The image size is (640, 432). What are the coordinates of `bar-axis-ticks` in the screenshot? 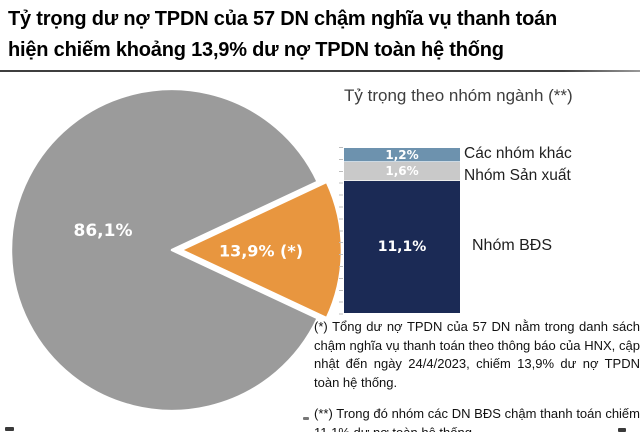 It's located at (341, 231).